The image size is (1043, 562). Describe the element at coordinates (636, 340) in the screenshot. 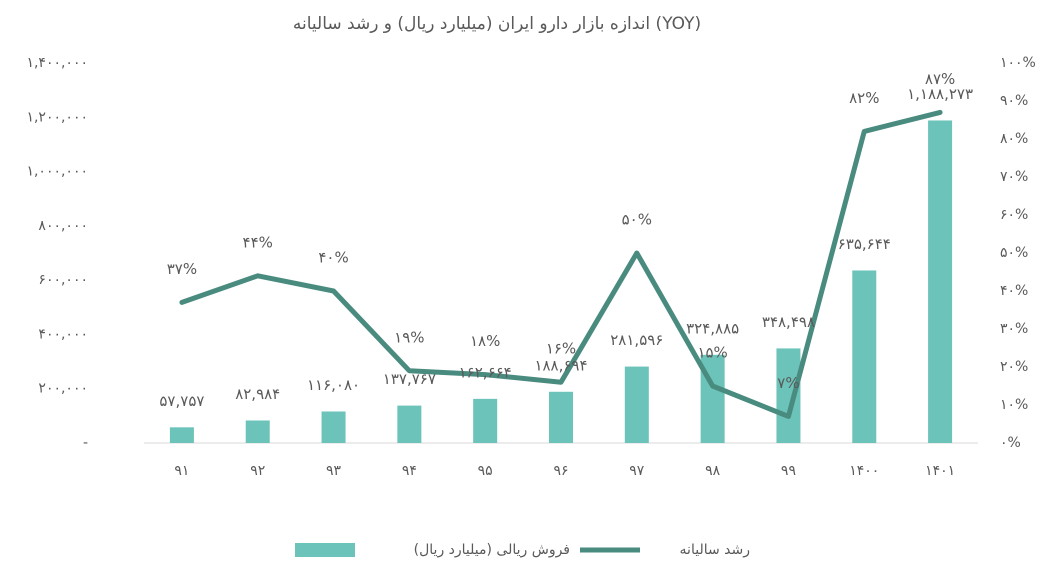

I see `bar-value-label: ۲۸۱,۵۹۶` at that location.